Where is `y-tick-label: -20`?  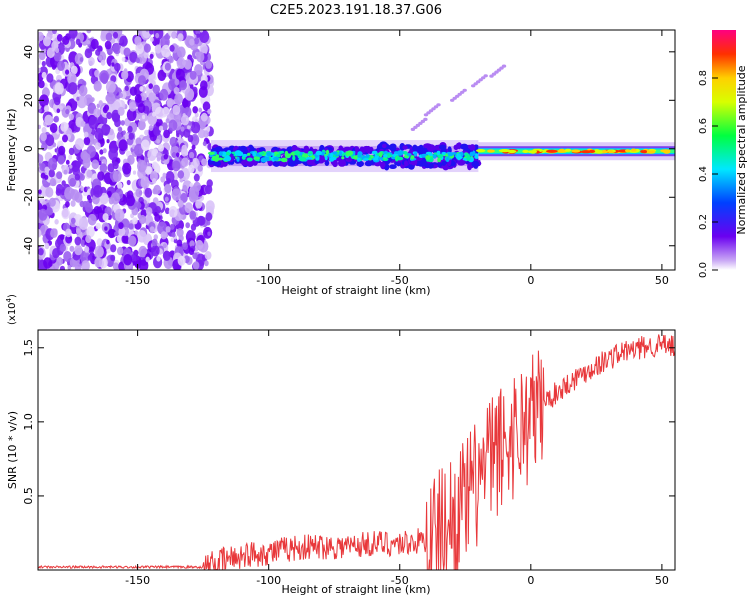
y-tick-label: -20 is located at coordinates (28, 197).